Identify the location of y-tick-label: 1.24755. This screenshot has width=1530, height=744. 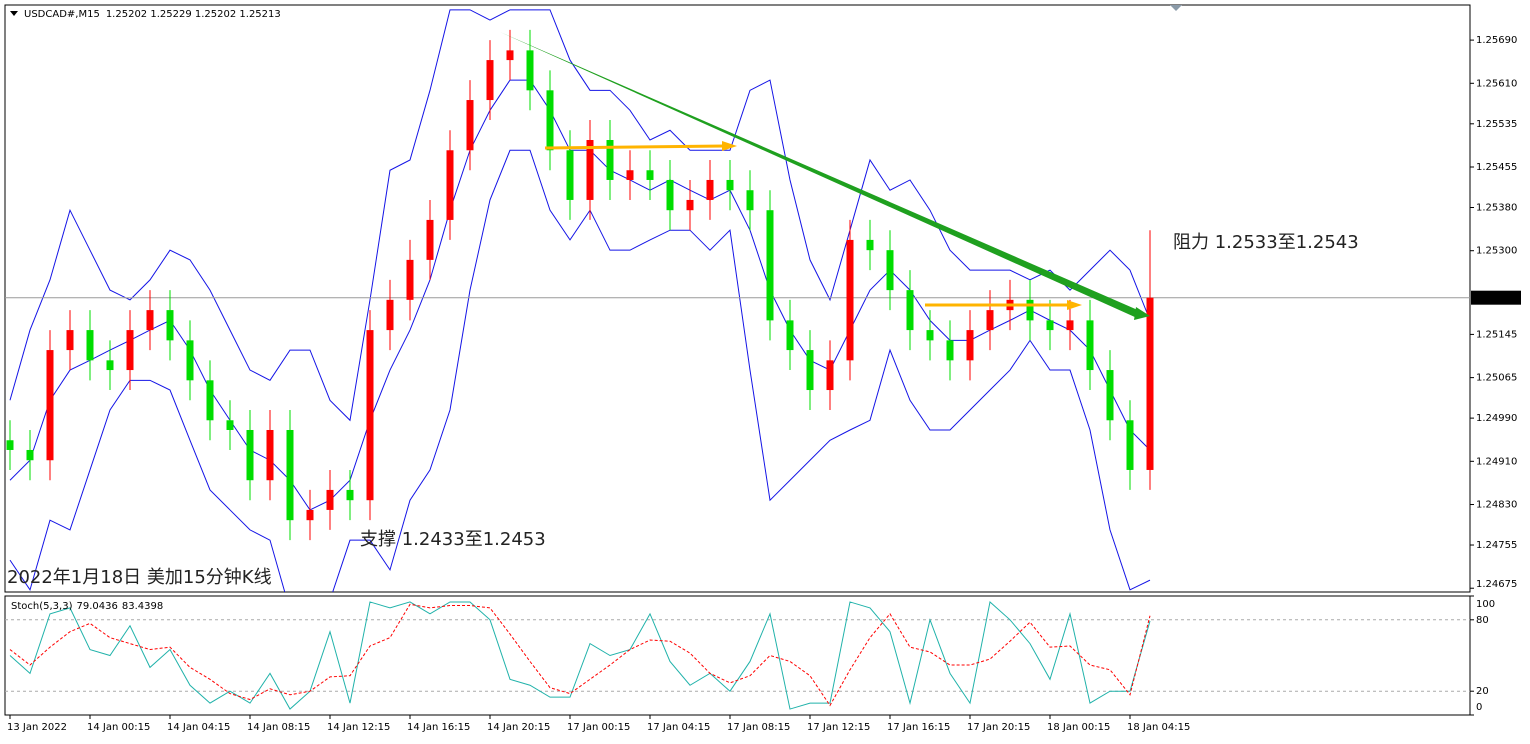
(1496, 545).